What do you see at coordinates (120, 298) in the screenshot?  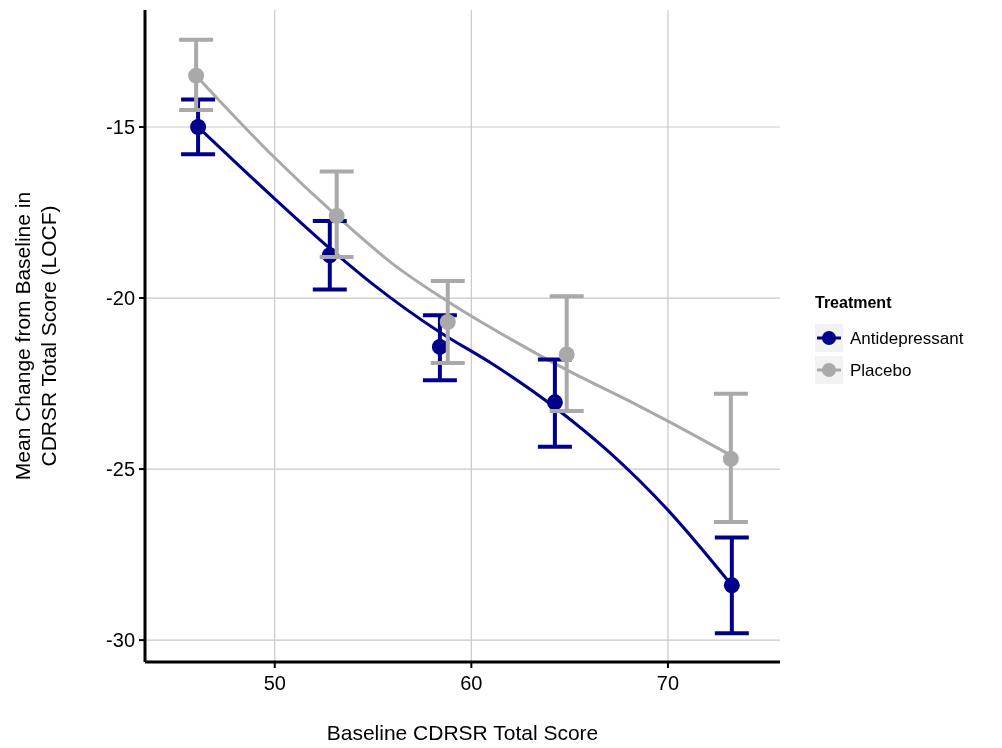 I see `y-tick-label: -20` at bounding box center [120, 298].